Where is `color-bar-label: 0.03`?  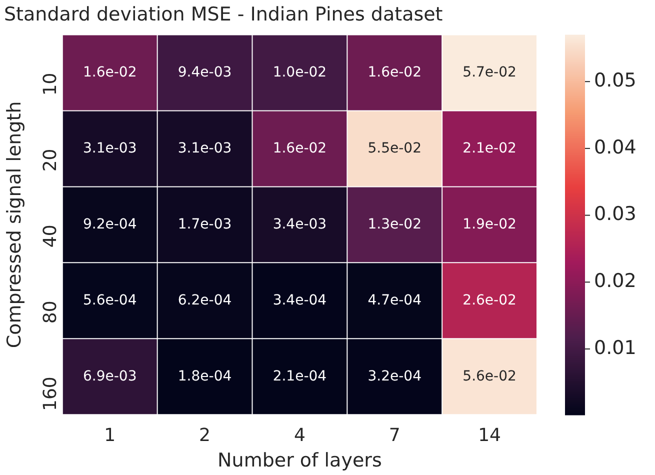
color-bar-label: 0.03 is located at coordinates (615, 214).